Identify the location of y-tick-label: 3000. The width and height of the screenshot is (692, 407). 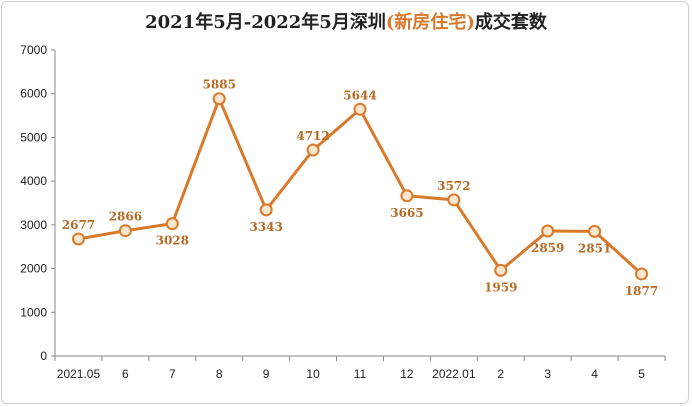
(33, 225).